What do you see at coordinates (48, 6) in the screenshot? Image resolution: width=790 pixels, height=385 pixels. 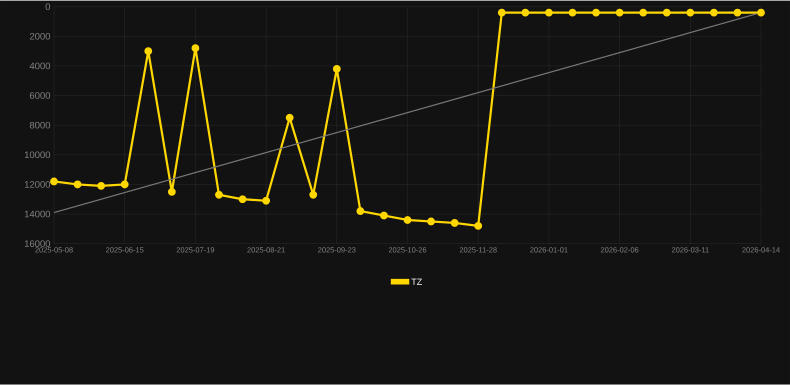 I see `y-tick-label: 0` at bounding box center [48, 6].